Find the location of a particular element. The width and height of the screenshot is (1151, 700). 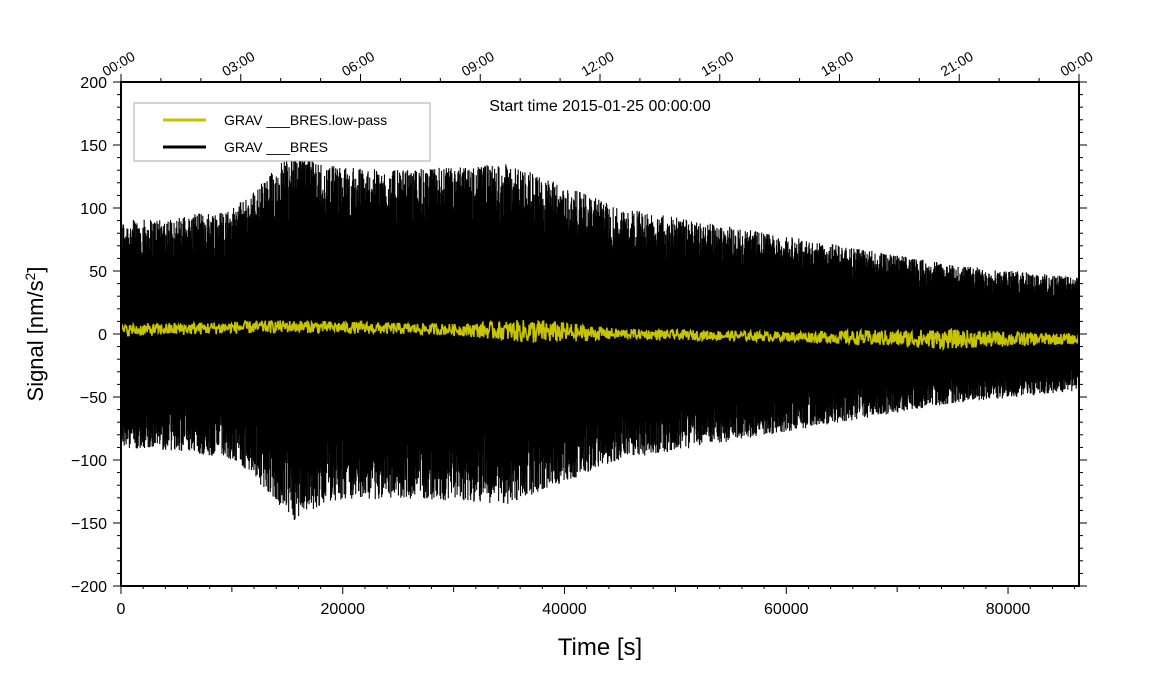

x-tick-labels: 0 20000 40000 60000 80000 is located at coordinates (574, 609).